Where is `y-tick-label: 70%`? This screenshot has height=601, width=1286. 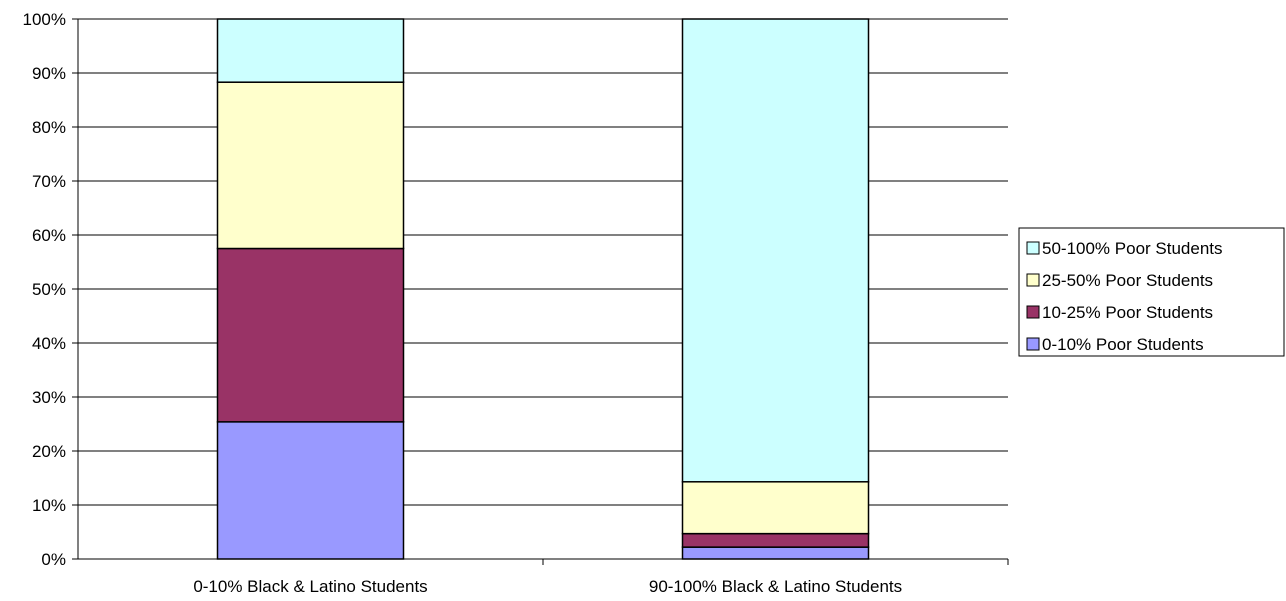 y-tick-label: 70% is located at coordinates (49, 181).